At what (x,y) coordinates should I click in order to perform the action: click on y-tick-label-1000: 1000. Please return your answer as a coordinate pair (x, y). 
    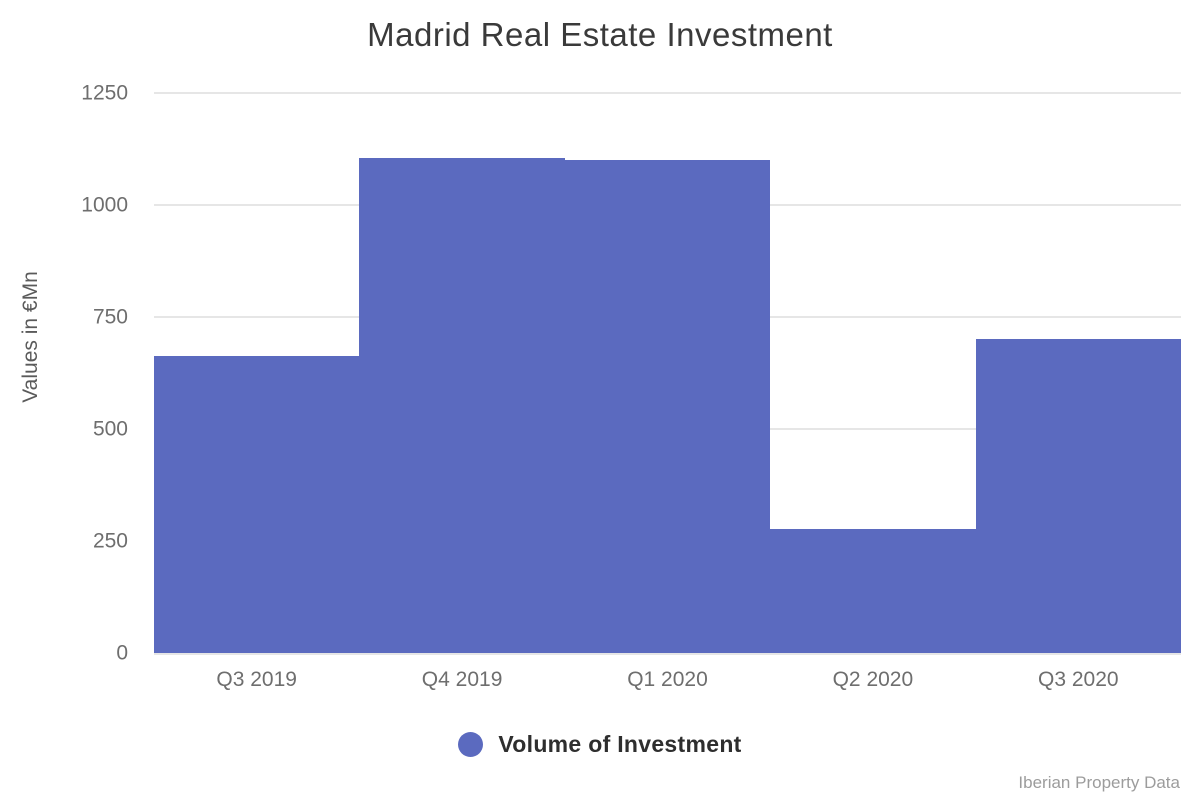
    Looking at the image, I should click on (104, 205).